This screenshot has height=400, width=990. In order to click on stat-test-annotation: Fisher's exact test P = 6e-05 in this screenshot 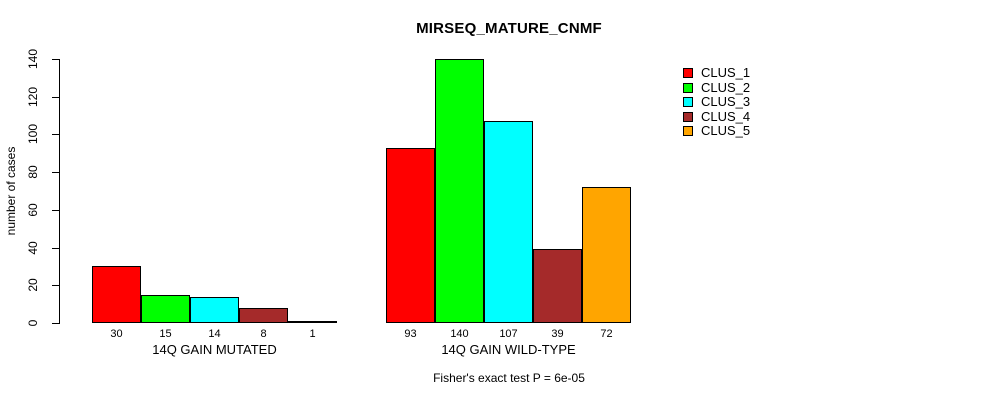, I will do `click(509, 378)`.